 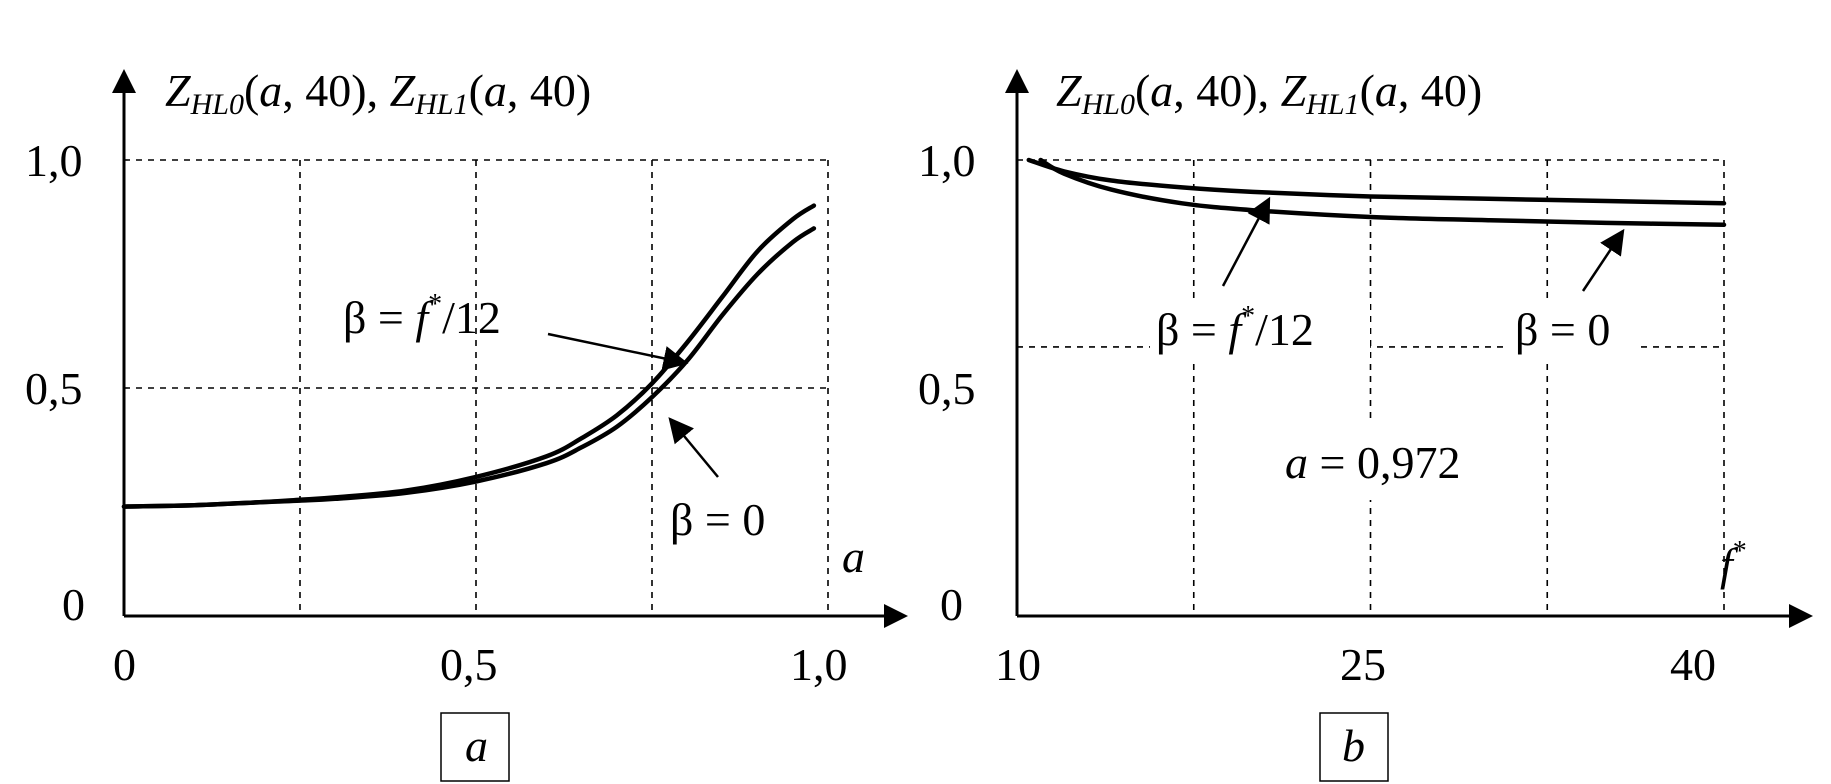 I want to click on panel-b-ytick-0: 0, so click(x=951, y=604).